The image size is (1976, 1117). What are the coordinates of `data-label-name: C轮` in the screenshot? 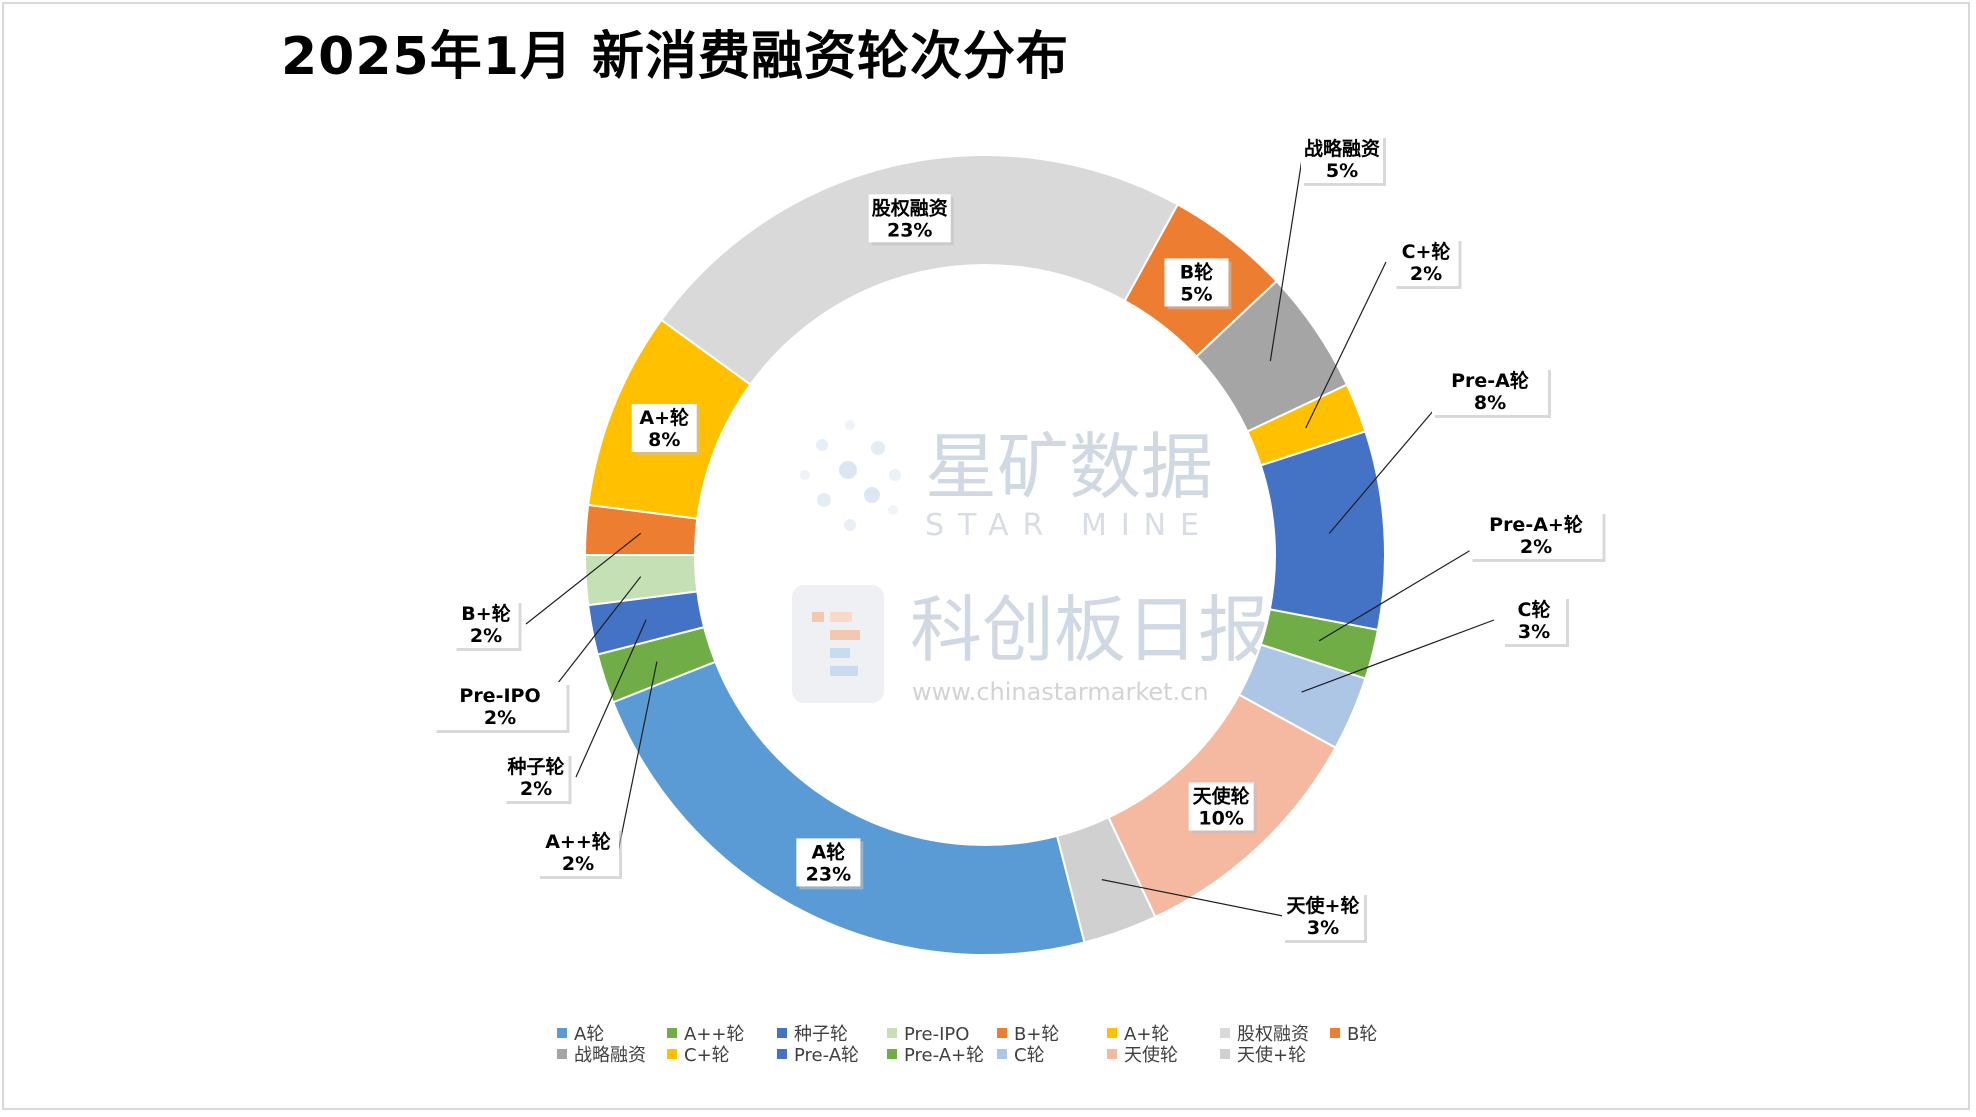 It's located at (1534, 609).